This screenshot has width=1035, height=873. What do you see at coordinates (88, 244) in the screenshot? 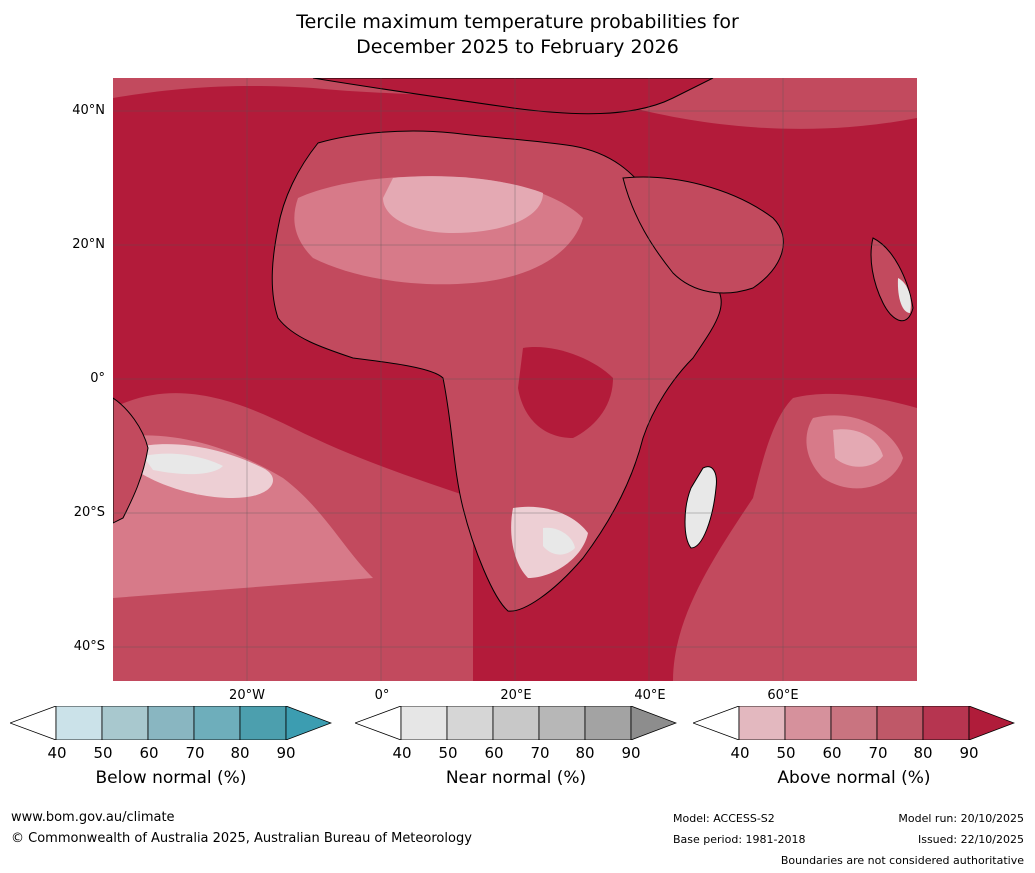
I see `lat-label-20n: 20°N` at bounding box center [88, 244].